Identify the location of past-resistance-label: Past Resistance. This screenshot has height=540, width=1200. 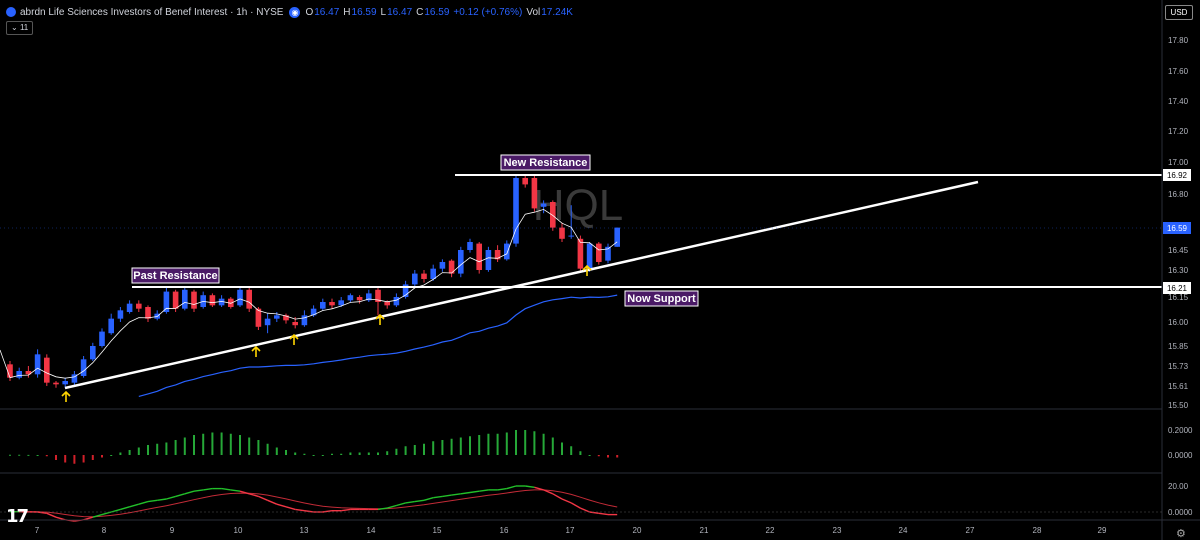
(175, 276).